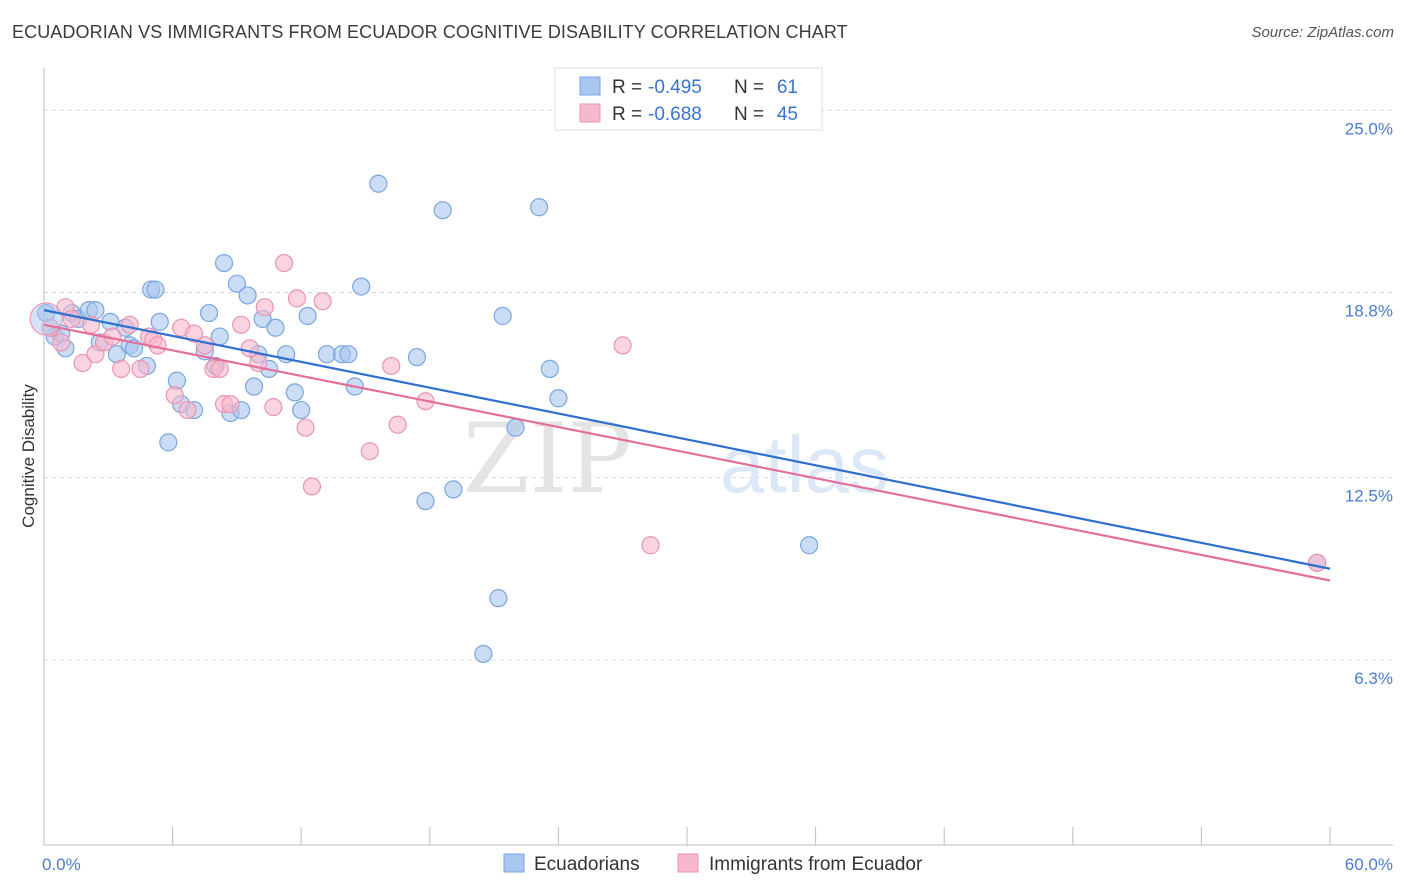 The image size is (1406, 892). What do you see at coordinates (590, 86) in the screenshot?
I see `legend-swatch-ecuadorians` at bounding box center [590, 86].